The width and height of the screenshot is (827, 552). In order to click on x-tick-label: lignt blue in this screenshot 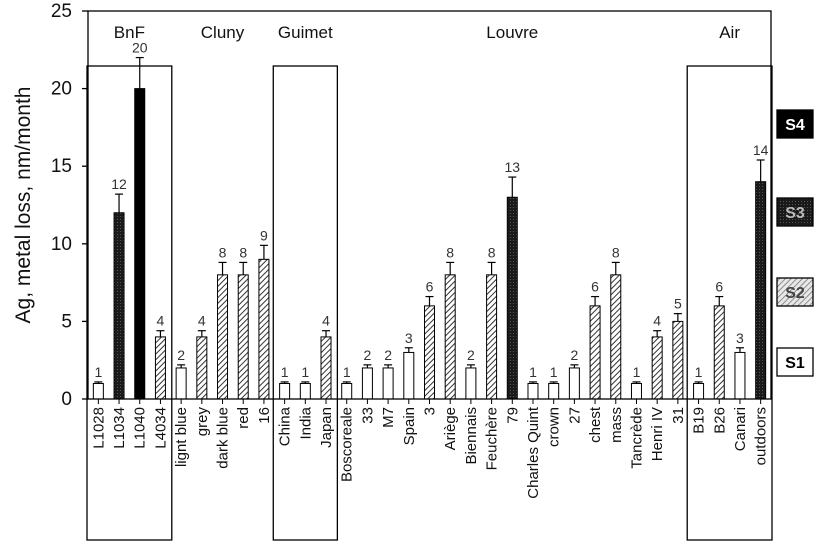, I will do `click(181, 437)`.